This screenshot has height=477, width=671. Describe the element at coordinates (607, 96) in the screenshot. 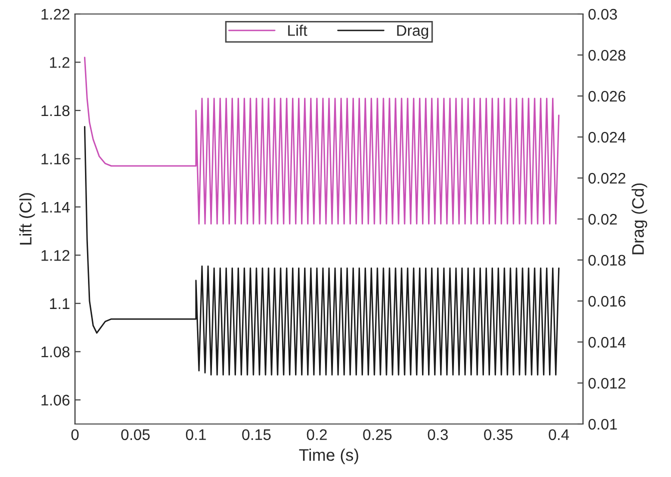

I see `y2-tick-label: 0.026` at that location.